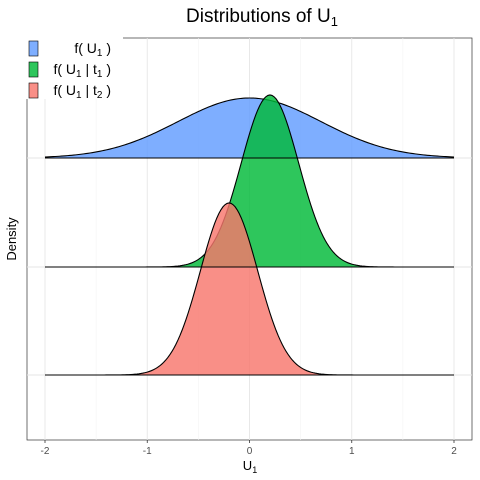 The image size is (480, 480). I want to click on y-axis-title: Density, so click(11, 239).